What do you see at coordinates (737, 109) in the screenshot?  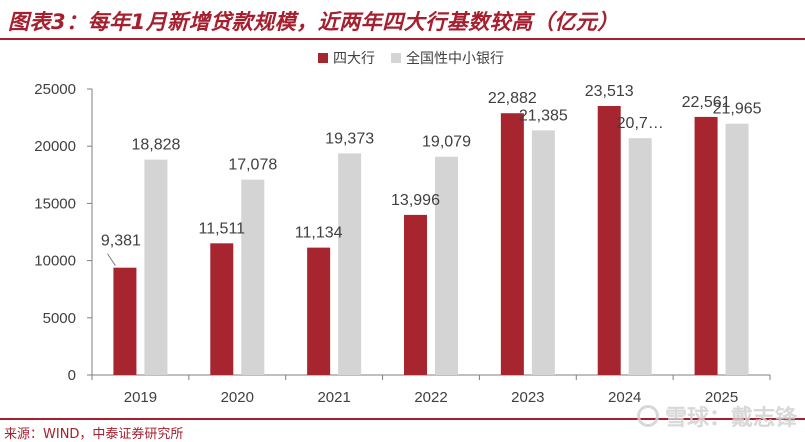 I see `data-label: 21,965` at bounding box center [737, 109].